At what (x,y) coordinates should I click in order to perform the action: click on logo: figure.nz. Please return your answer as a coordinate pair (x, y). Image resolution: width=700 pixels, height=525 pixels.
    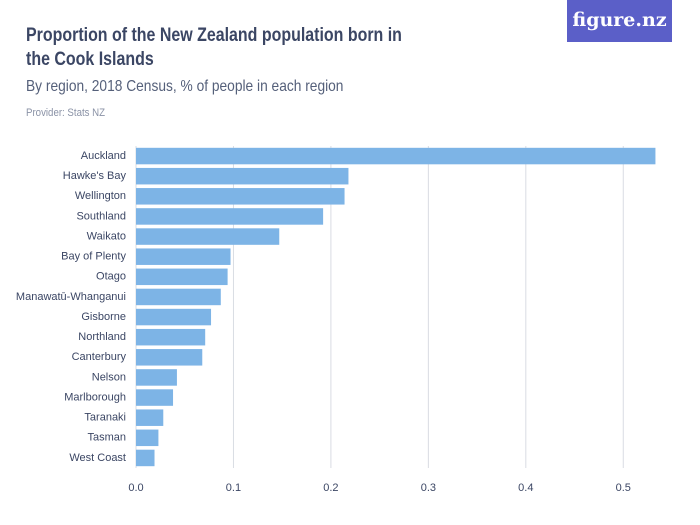
    Looking at the image, I should click on (619, 21).